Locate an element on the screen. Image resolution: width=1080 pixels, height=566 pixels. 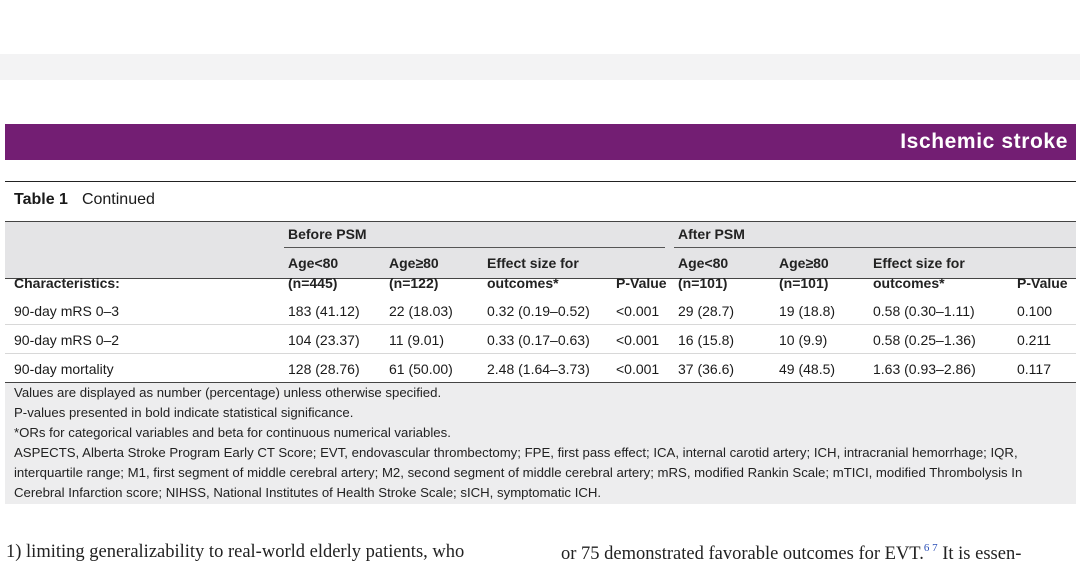
group-after-rule is located at coordinates (875, 247).